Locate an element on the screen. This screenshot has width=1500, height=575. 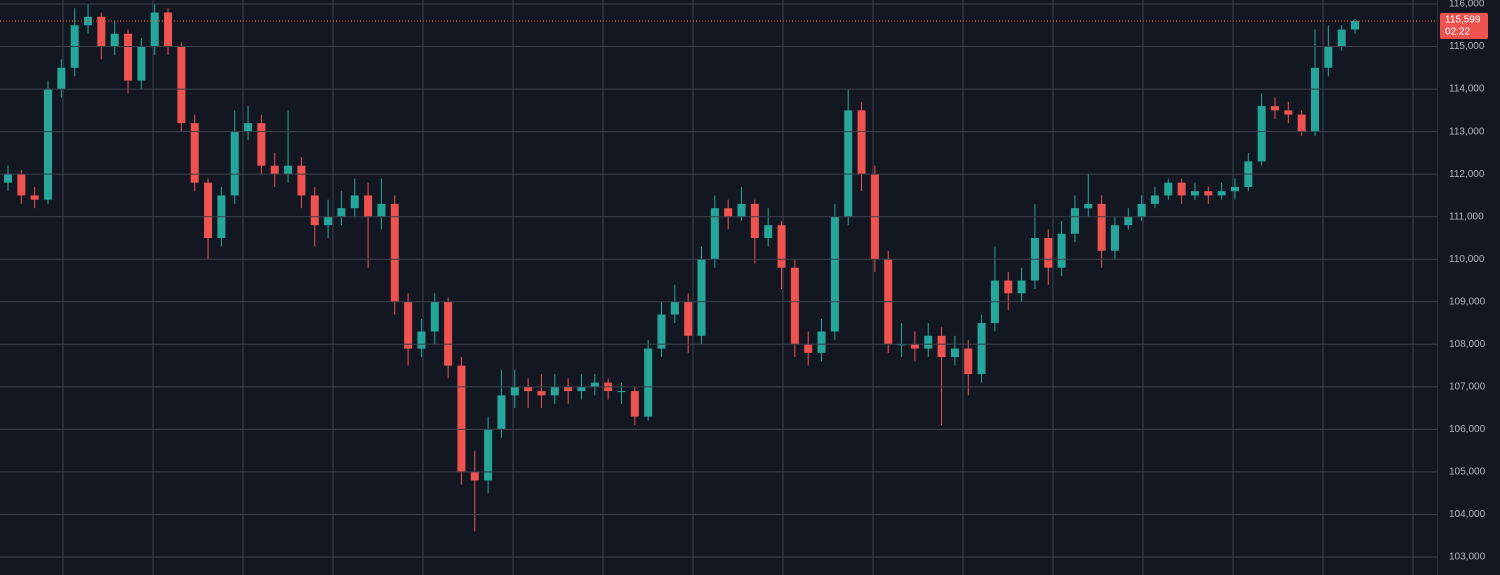
y-tick-label: 110,000 is located at coordinates (1467, 259).